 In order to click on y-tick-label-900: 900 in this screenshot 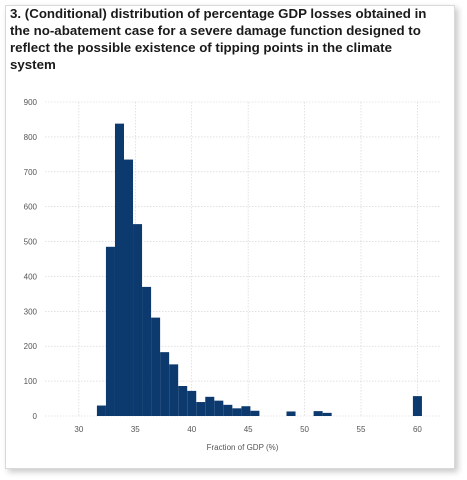, I will do `click(31, 102)`.